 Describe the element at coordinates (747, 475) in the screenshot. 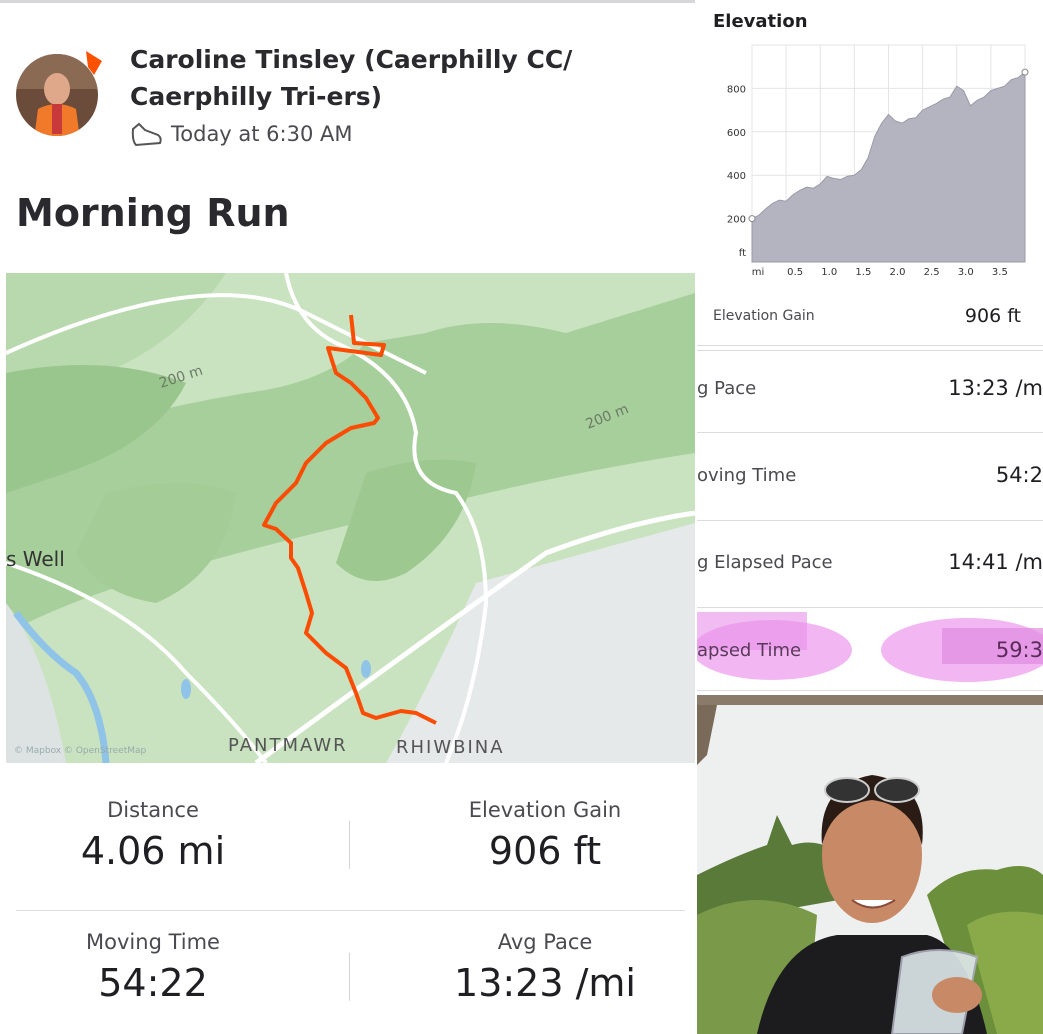

I see `row-label: oving Time` at that location.